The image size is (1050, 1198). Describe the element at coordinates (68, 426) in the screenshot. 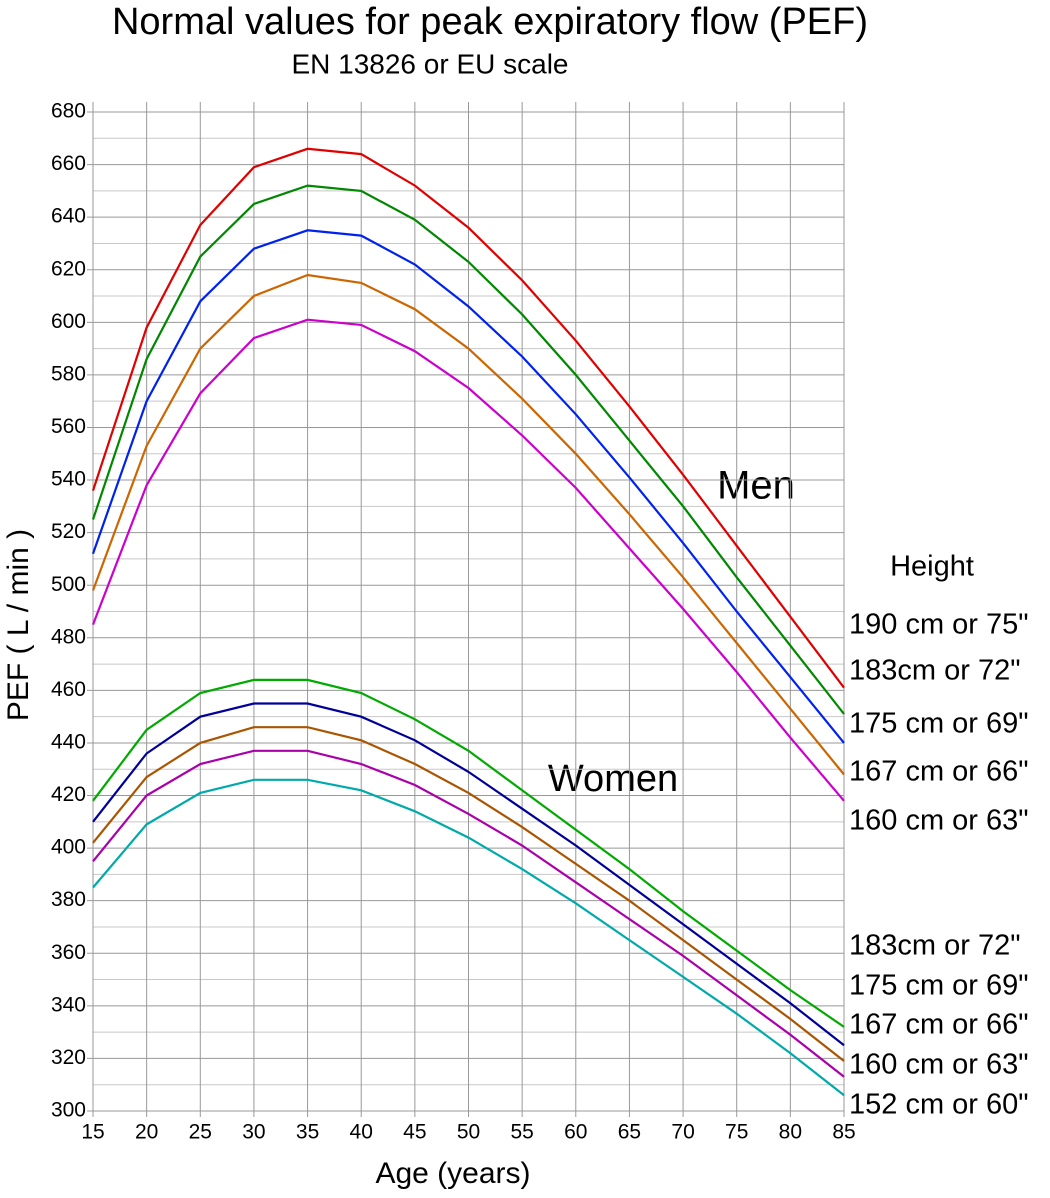

I see `y-tick-label: 560` at that location.